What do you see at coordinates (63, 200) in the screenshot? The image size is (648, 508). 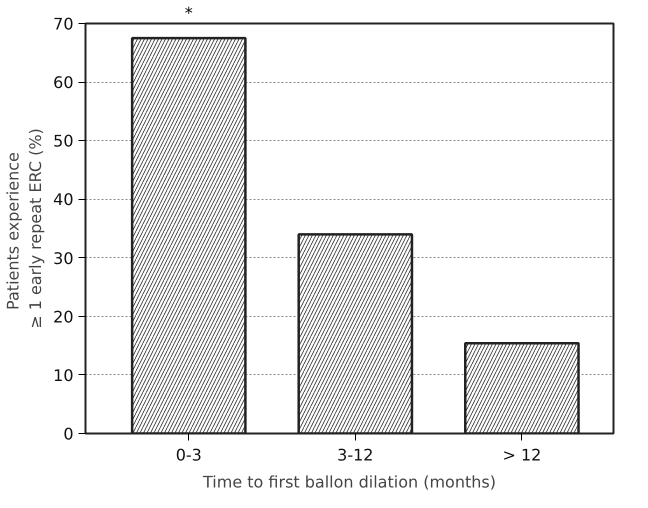 I see `y-tick-label: 40` at bounding box center [63, 200].